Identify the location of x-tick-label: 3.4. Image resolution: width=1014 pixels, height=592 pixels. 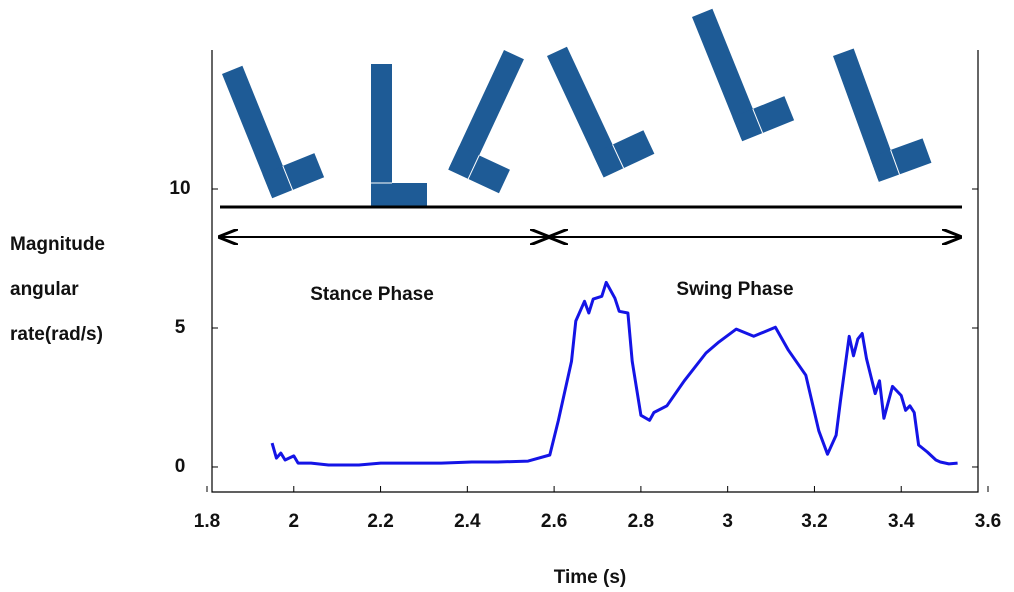
(901, 521).